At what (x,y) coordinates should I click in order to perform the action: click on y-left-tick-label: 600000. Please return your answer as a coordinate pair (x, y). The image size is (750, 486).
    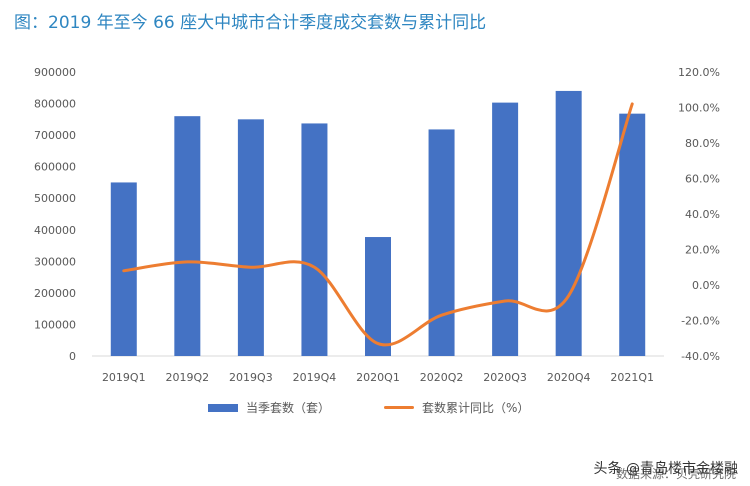
    Looking at the image, I should click on (55, 167).